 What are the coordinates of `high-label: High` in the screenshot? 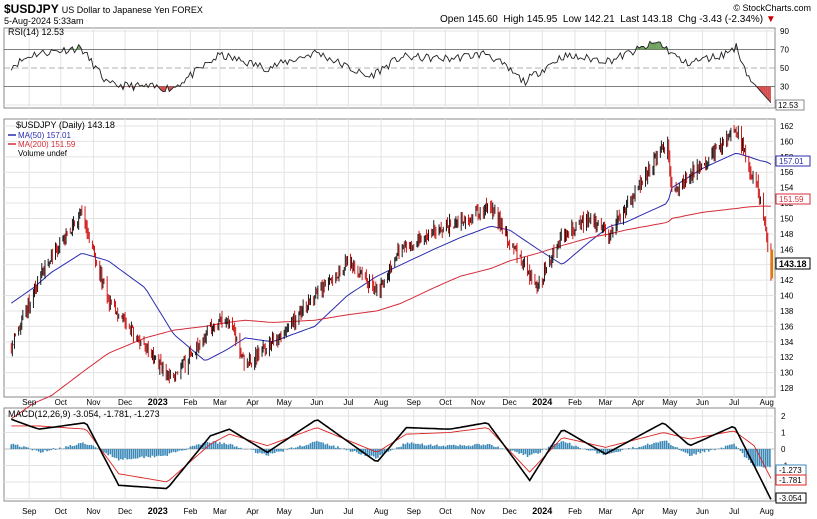 It's located at (513, 19).